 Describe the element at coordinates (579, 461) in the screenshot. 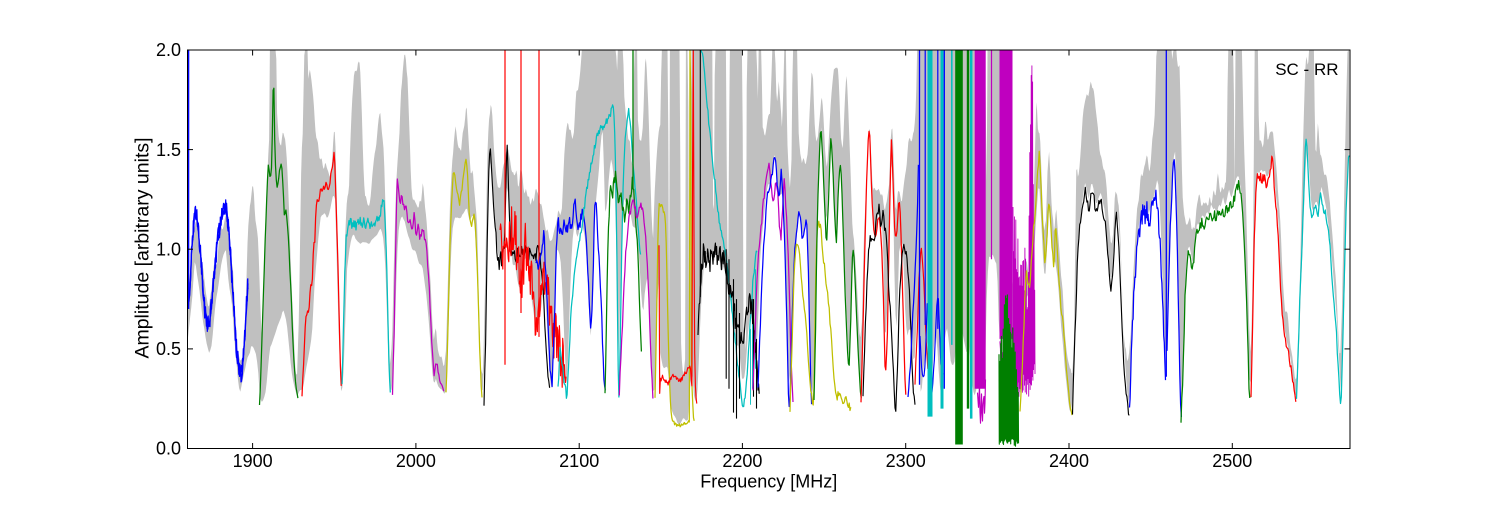

I see `svg-text: 2100` at that location.